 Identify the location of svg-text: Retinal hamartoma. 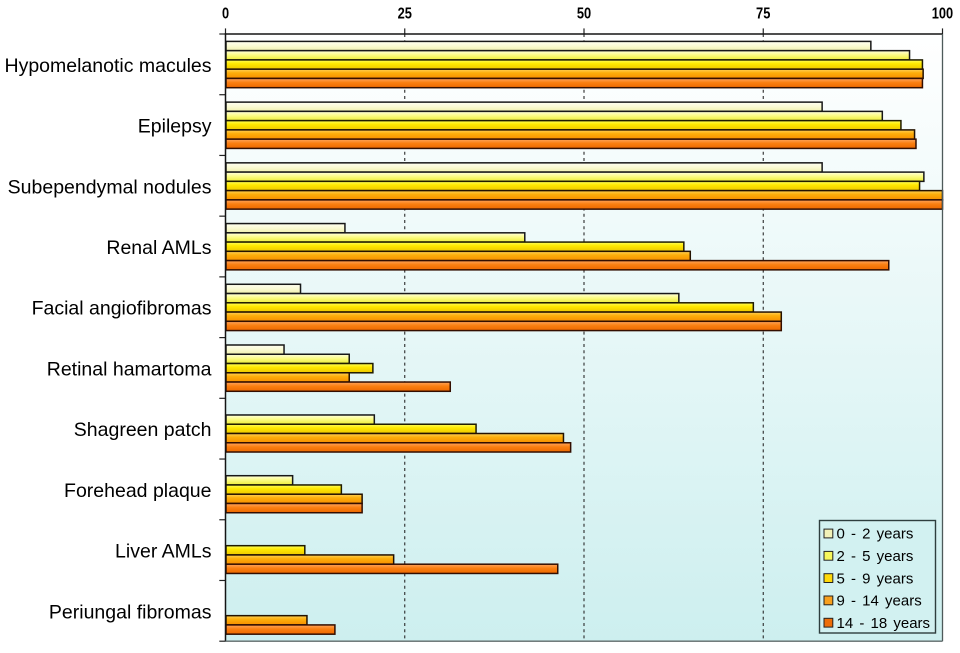
(129, 370).